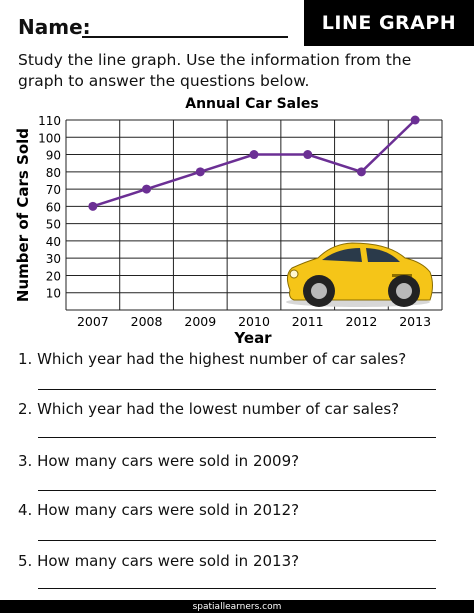 Image resolution: width=474 pixels, height=613 pixels. What do you see at coordinates (252, 338) in the screenshot?
I see `x-axis-label: Year` at bounding box center [252, 338].